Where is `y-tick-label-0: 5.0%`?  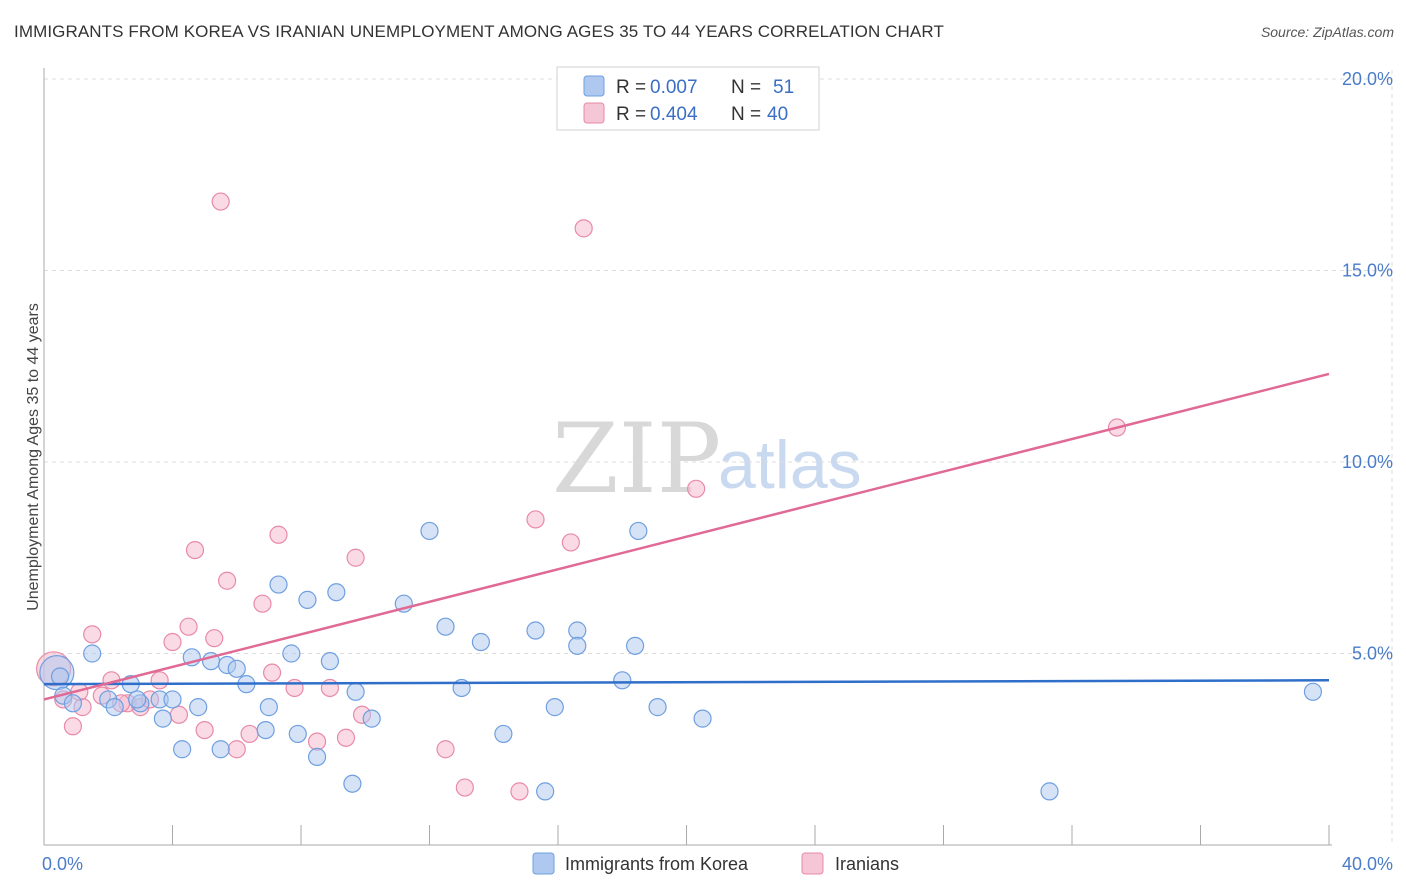 y-tick-label-0: 5.0% is located at coordinates (1372, 654).